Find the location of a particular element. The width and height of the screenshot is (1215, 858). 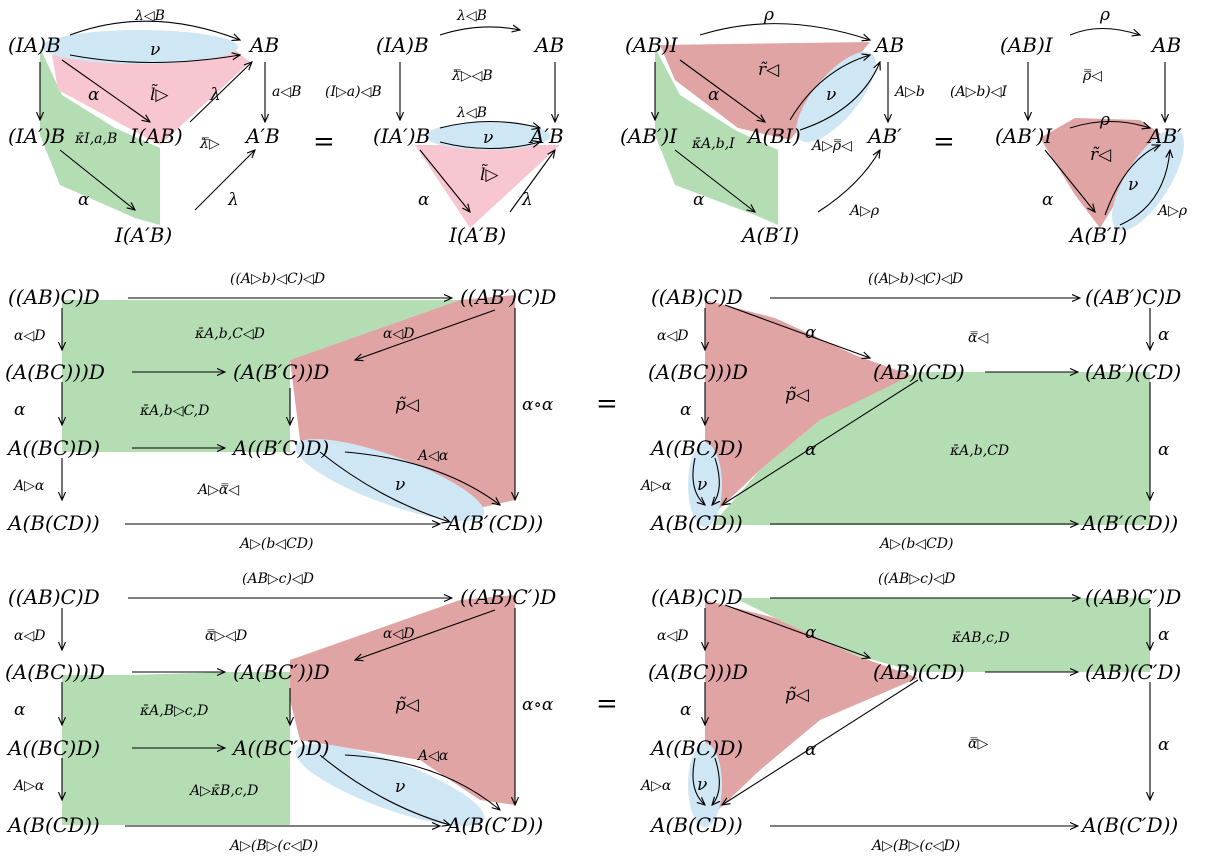

label-lam-lB-mid: λ◁B is located at coordinates (471, 113).